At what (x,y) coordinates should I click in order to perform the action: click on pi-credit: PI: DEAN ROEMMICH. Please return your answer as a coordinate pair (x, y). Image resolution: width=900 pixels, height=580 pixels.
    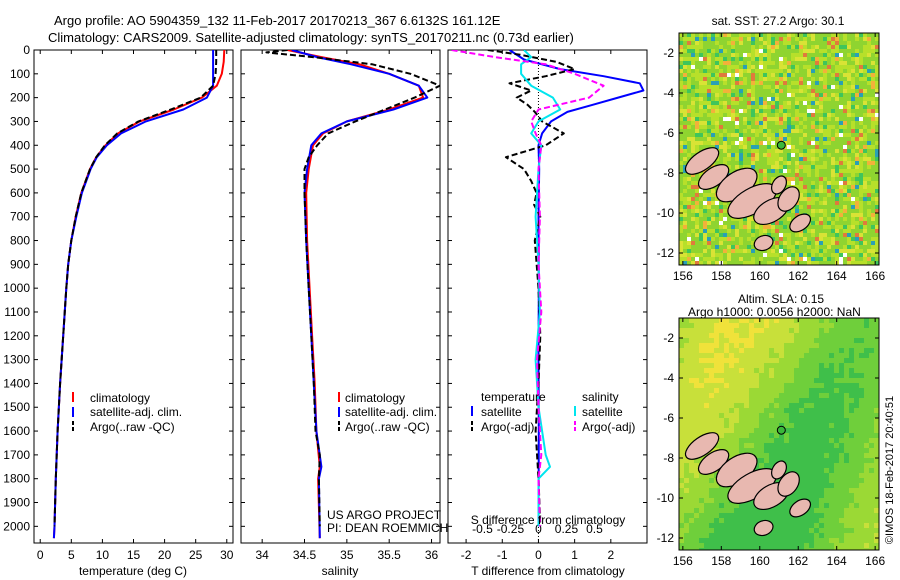
    Looking at the image, I should click on (387, 528).